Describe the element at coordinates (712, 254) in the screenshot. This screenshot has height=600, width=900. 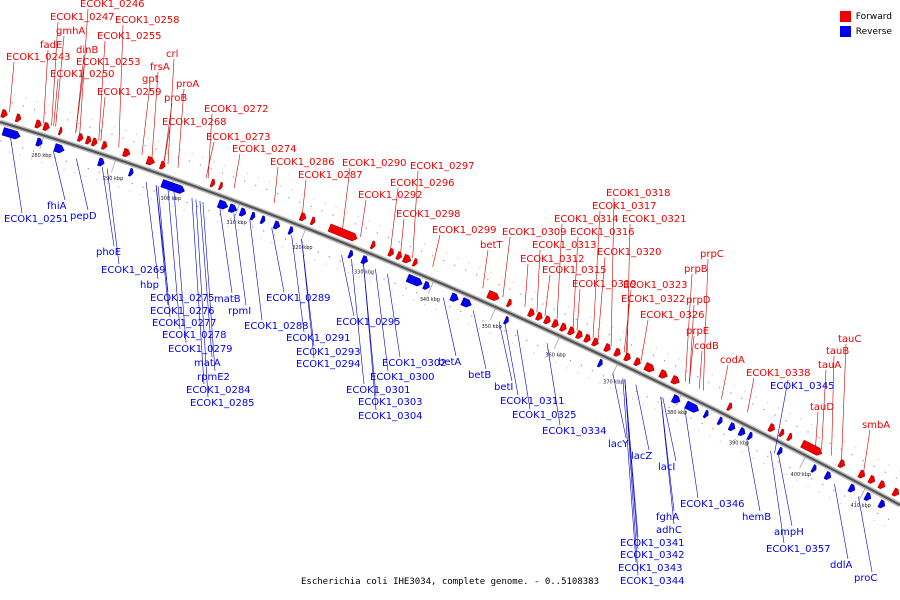
I see `gene-label-prpc: prpC` at that location.